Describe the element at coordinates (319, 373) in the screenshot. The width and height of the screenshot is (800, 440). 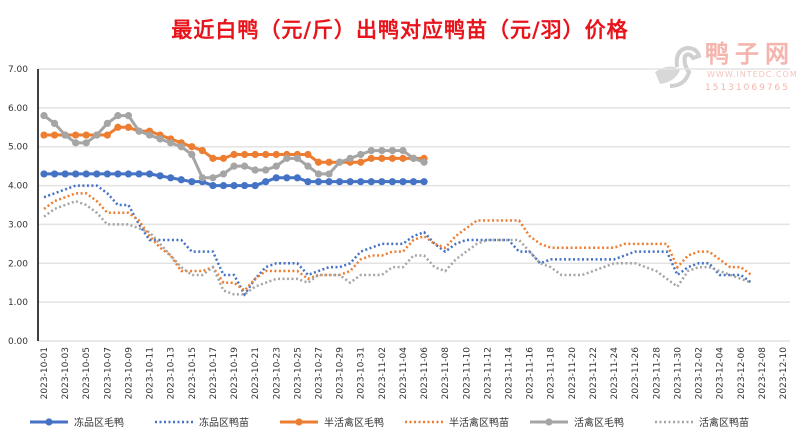
I see `x-tick-label: 2023-10-27` at that location.